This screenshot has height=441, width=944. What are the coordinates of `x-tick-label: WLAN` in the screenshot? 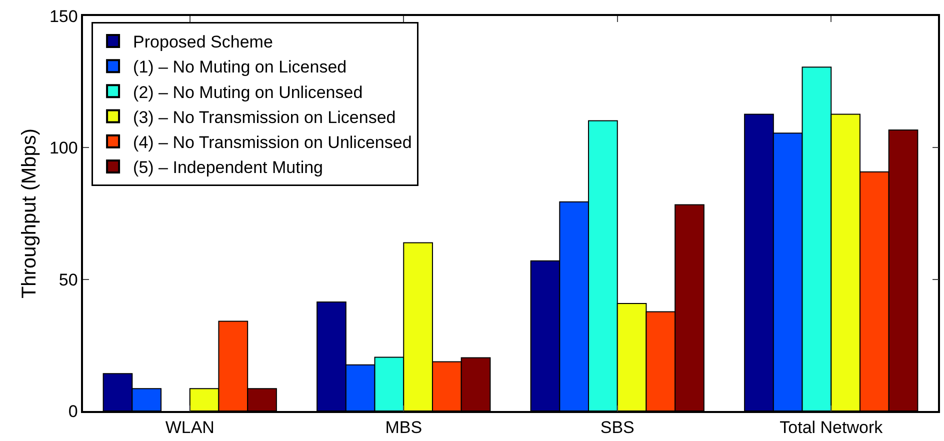 It's located at (189, 428).